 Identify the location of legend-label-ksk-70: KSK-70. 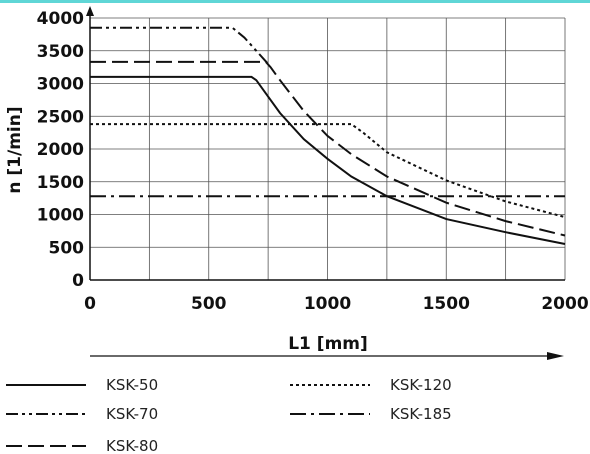
(132, 414).